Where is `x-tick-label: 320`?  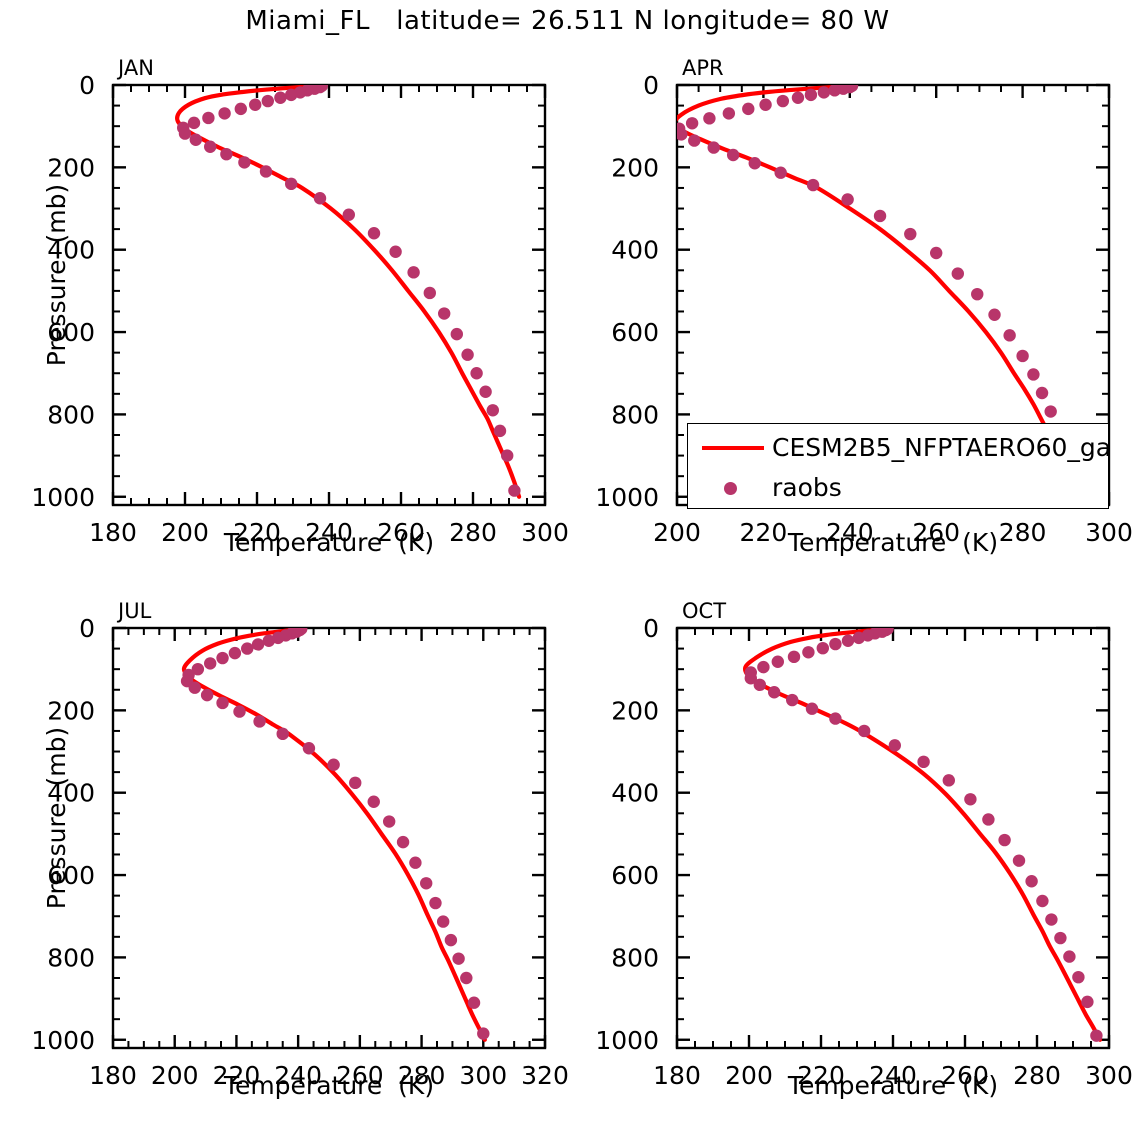 x-tick-label: 320 is located at coordinates (545, 1075).